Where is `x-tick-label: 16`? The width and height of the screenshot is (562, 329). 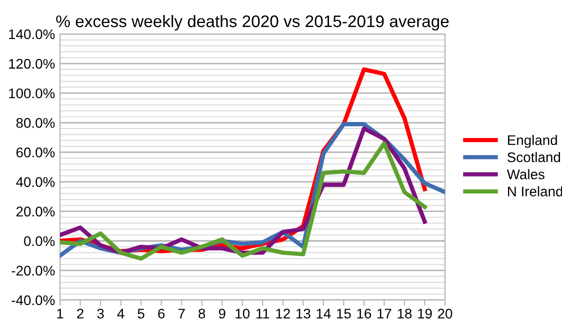 x-tick-label: 16 is located at coordinates (364, 313).